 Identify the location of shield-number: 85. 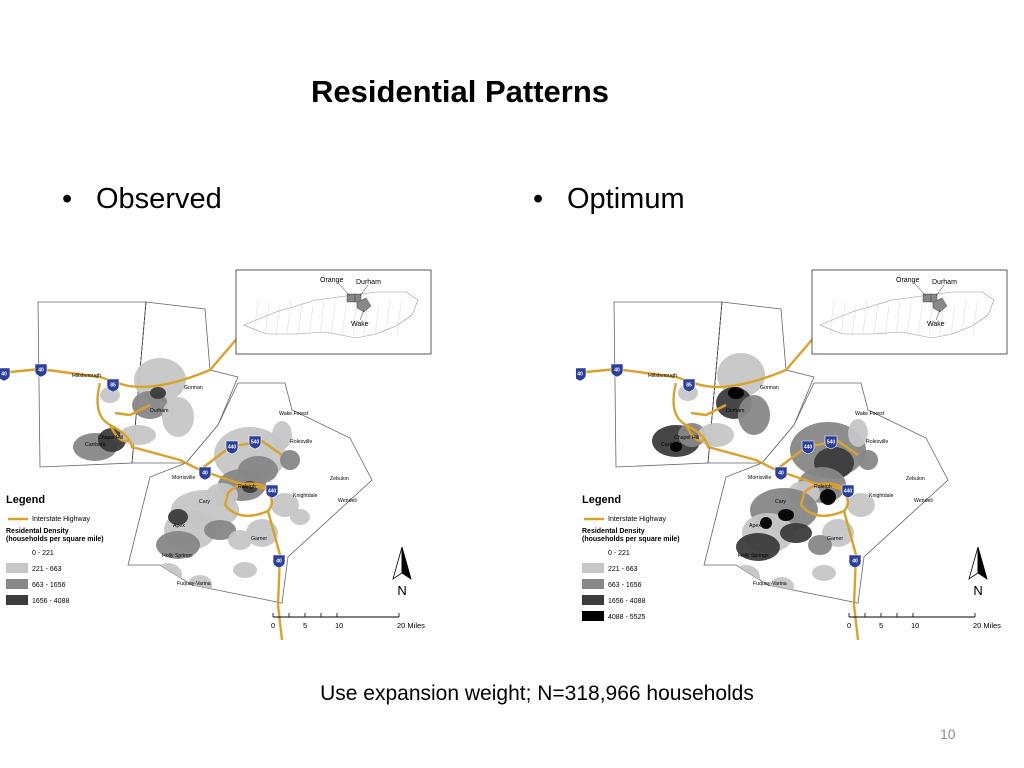
(689, 386).